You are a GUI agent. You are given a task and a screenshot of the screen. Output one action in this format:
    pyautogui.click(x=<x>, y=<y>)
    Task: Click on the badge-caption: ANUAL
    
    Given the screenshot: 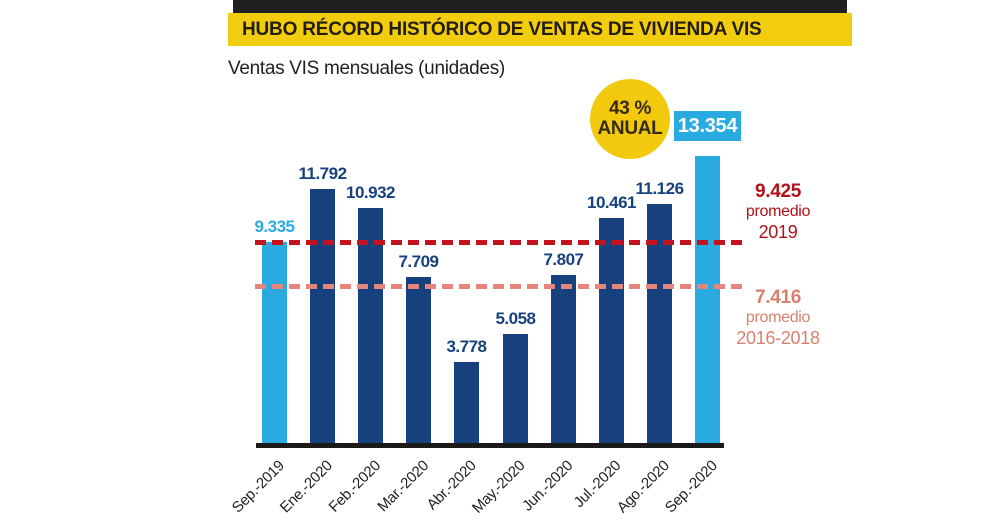 What is the action you would take?
    pyautogui.click(x=630, y=128)
    